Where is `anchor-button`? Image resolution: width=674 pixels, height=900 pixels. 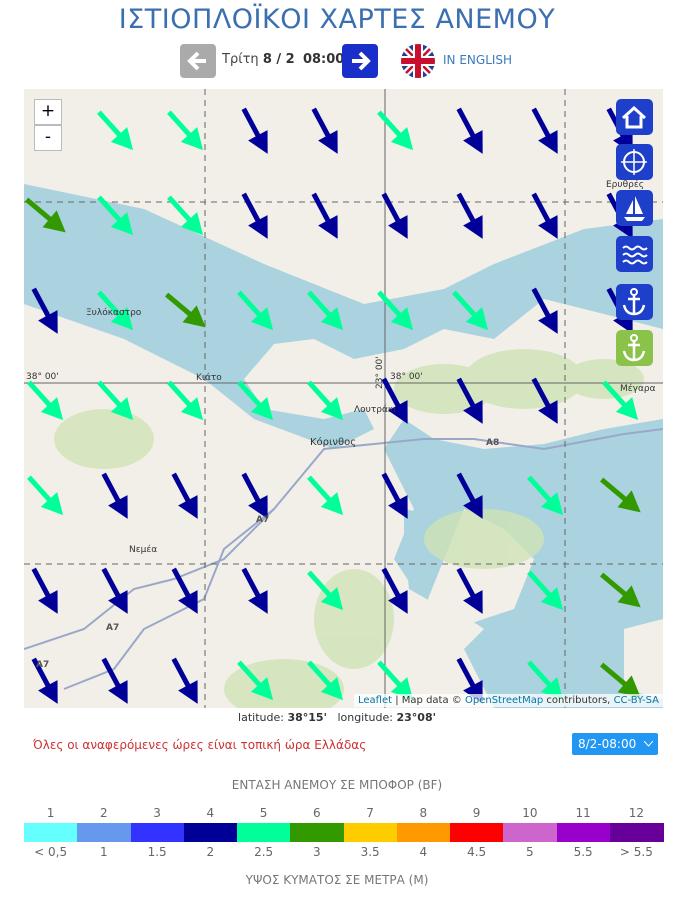 anchor-button is located at coordinates (634, 302).